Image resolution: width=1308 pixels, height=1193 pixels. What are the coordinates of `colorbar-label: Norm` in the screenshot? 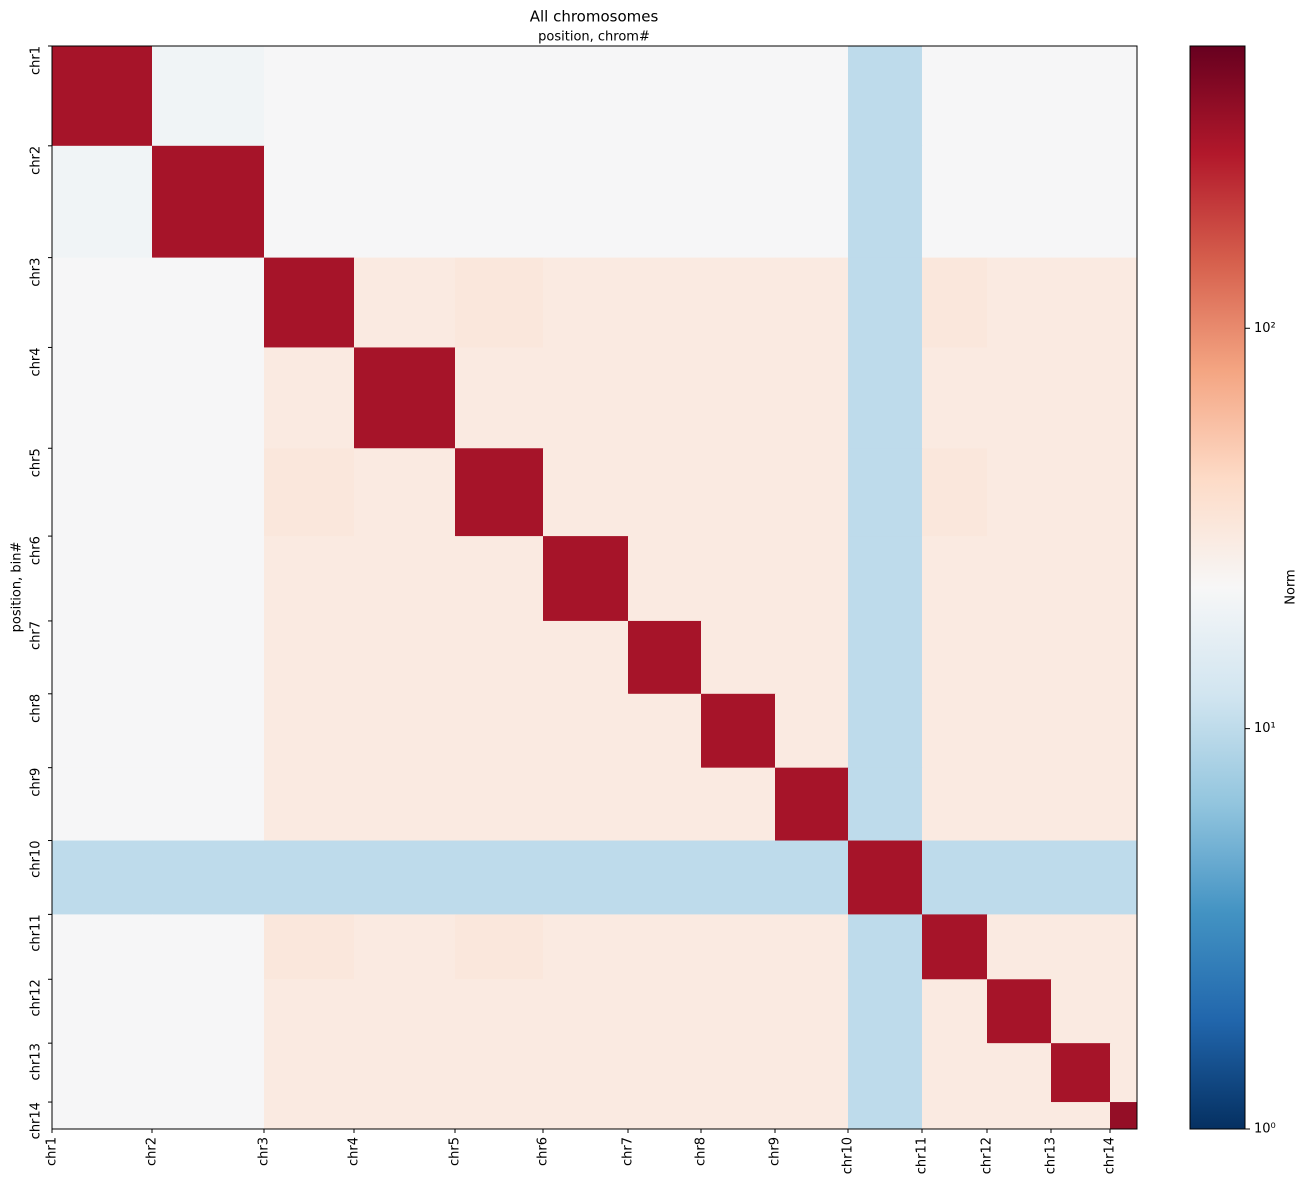 It's located at (1291, 586).